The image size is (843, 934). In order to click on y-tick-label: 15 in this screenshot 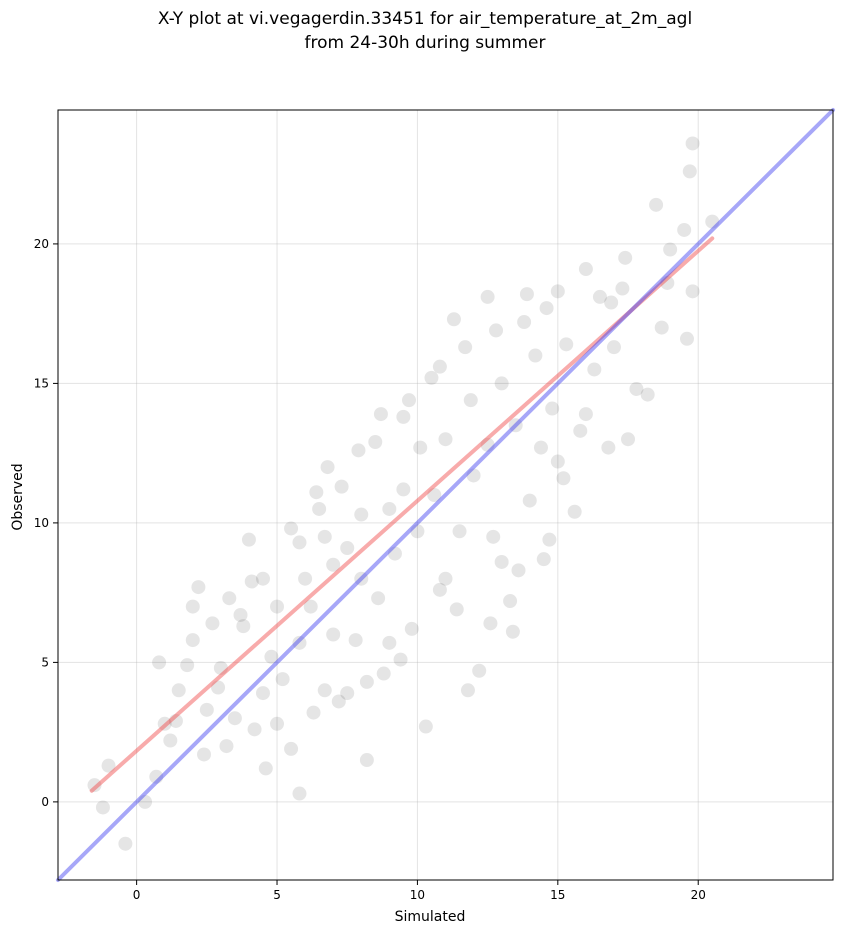, I will do `click(41, 383)`.